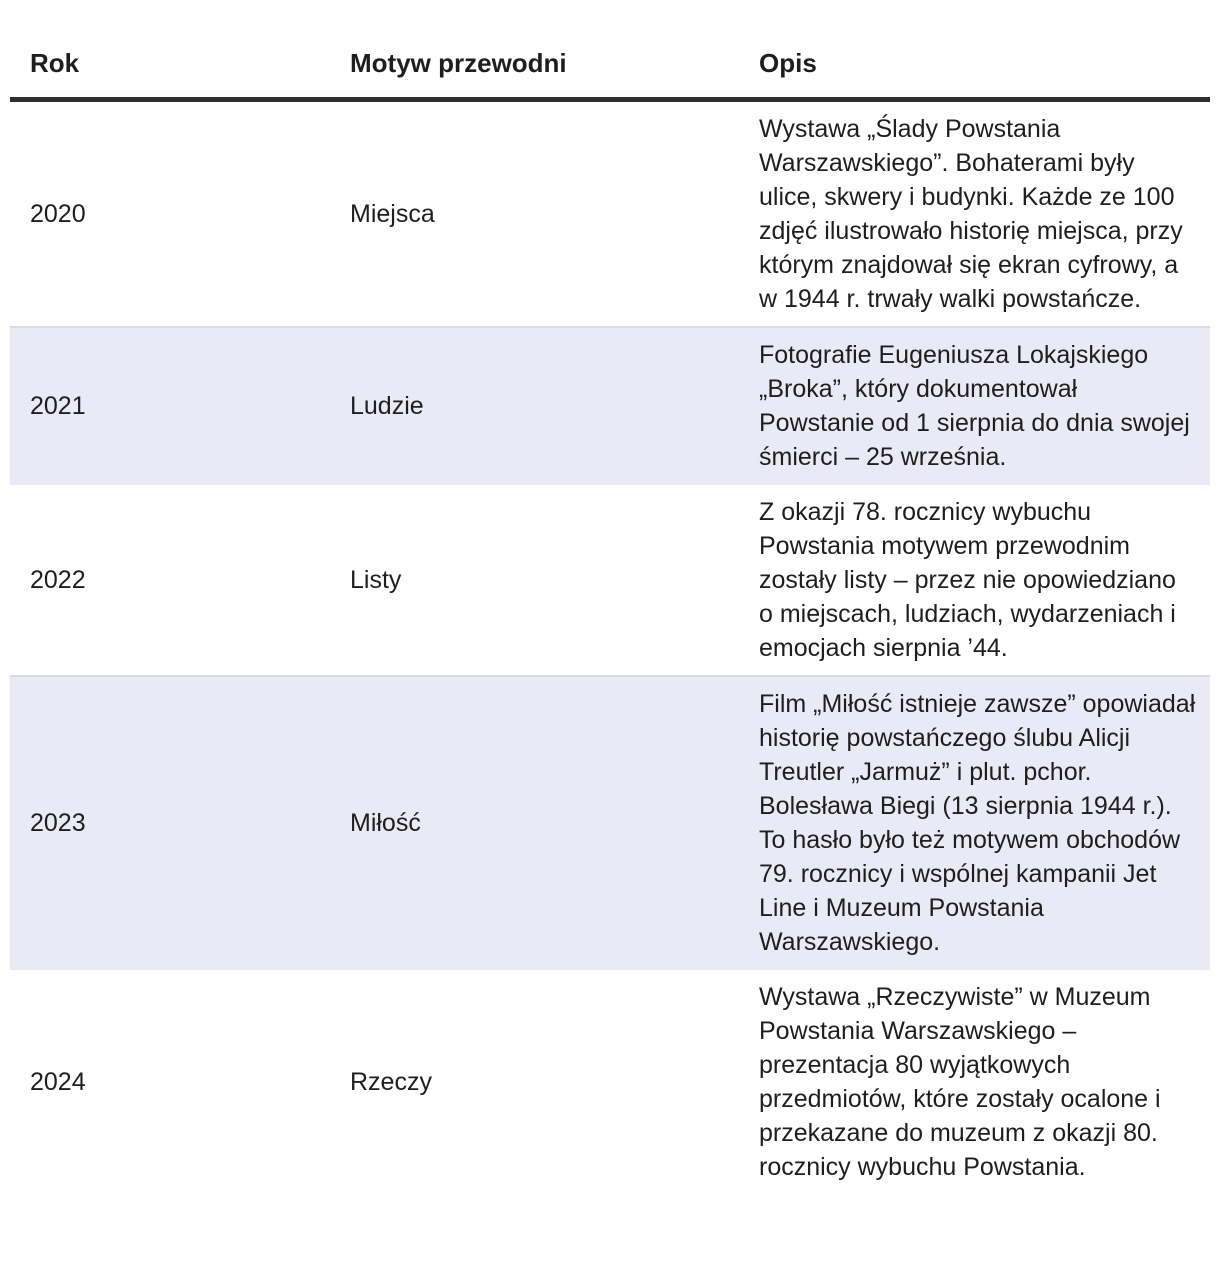  What do you see at coordinates (534, 51) in the screenshot?
I see `column-header-motyw: Motyw przewodni` at bounding box center [534, 51].